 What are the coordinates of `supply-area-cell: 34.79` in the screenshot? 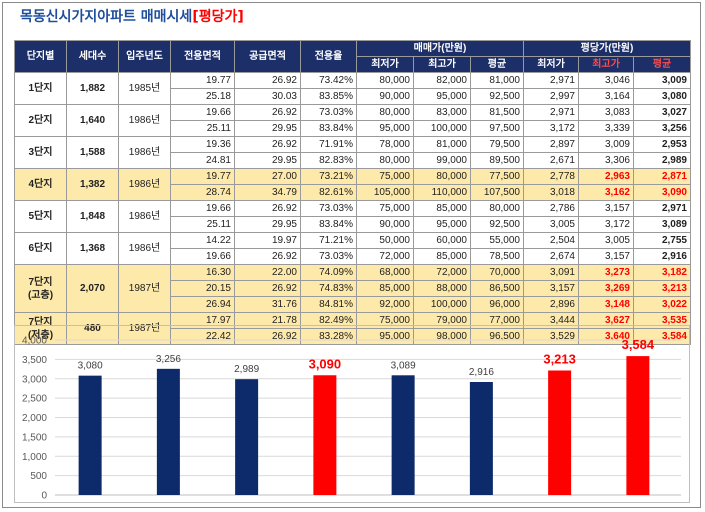 It's located at (267, 192).